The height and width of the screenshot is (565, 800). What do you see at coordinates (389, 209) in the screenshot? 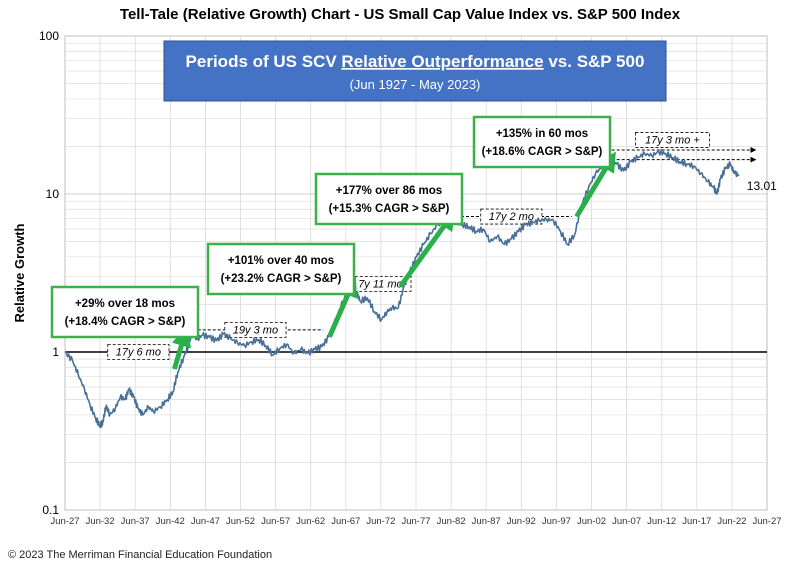
I see `gain-label-line2: (+15.3% CAGR > S&P)` at bounding box center [389, 209].